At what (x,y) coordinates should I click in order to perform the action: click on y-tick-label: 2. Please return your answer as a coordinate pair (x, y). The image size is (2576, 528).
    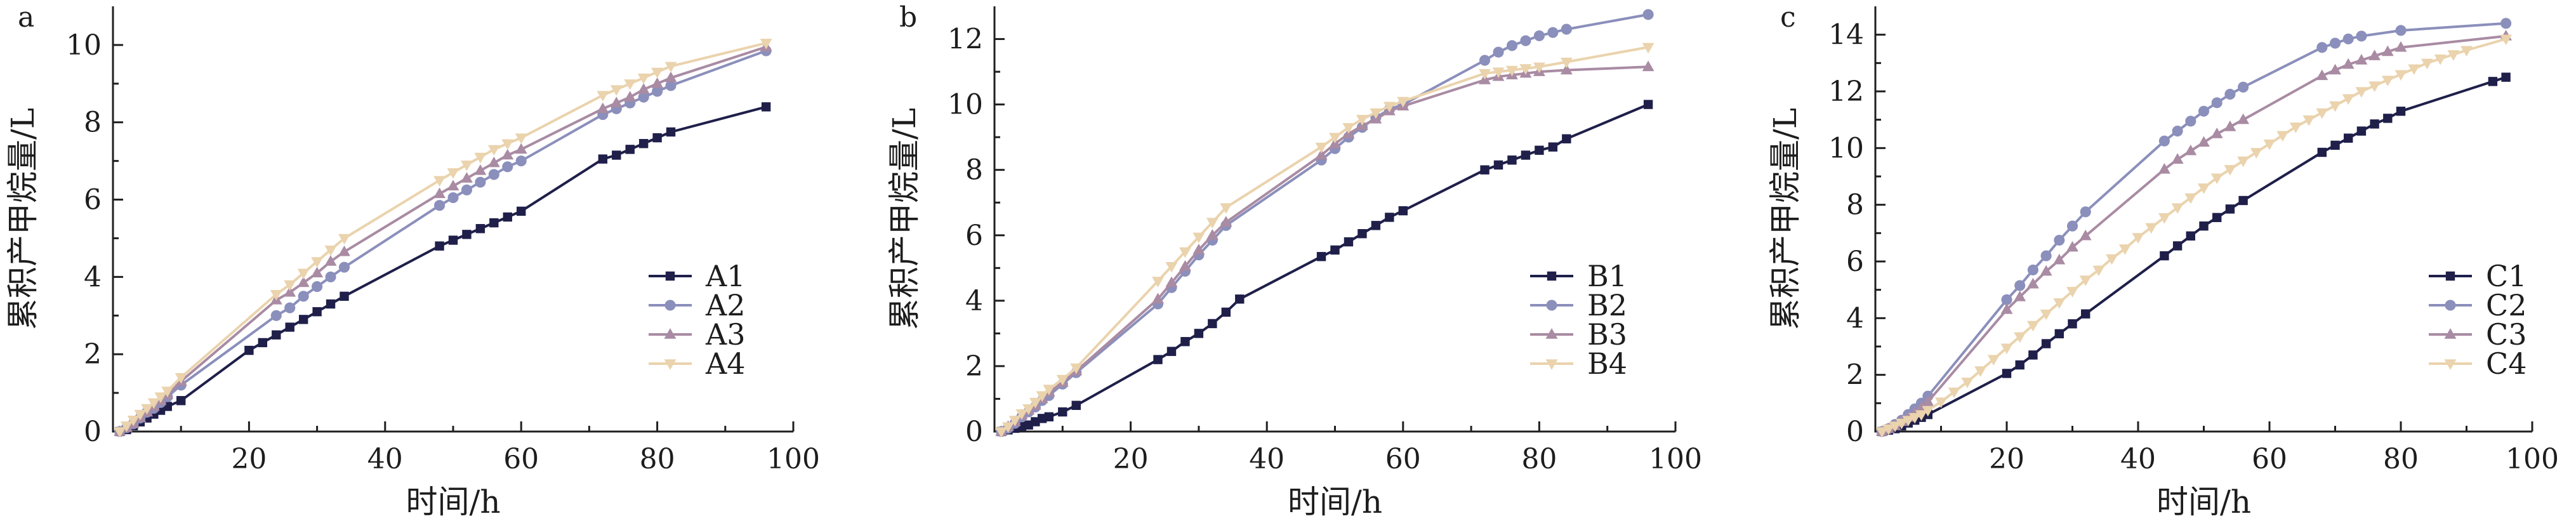
    Looking at the image, I should click on (1855, 375).